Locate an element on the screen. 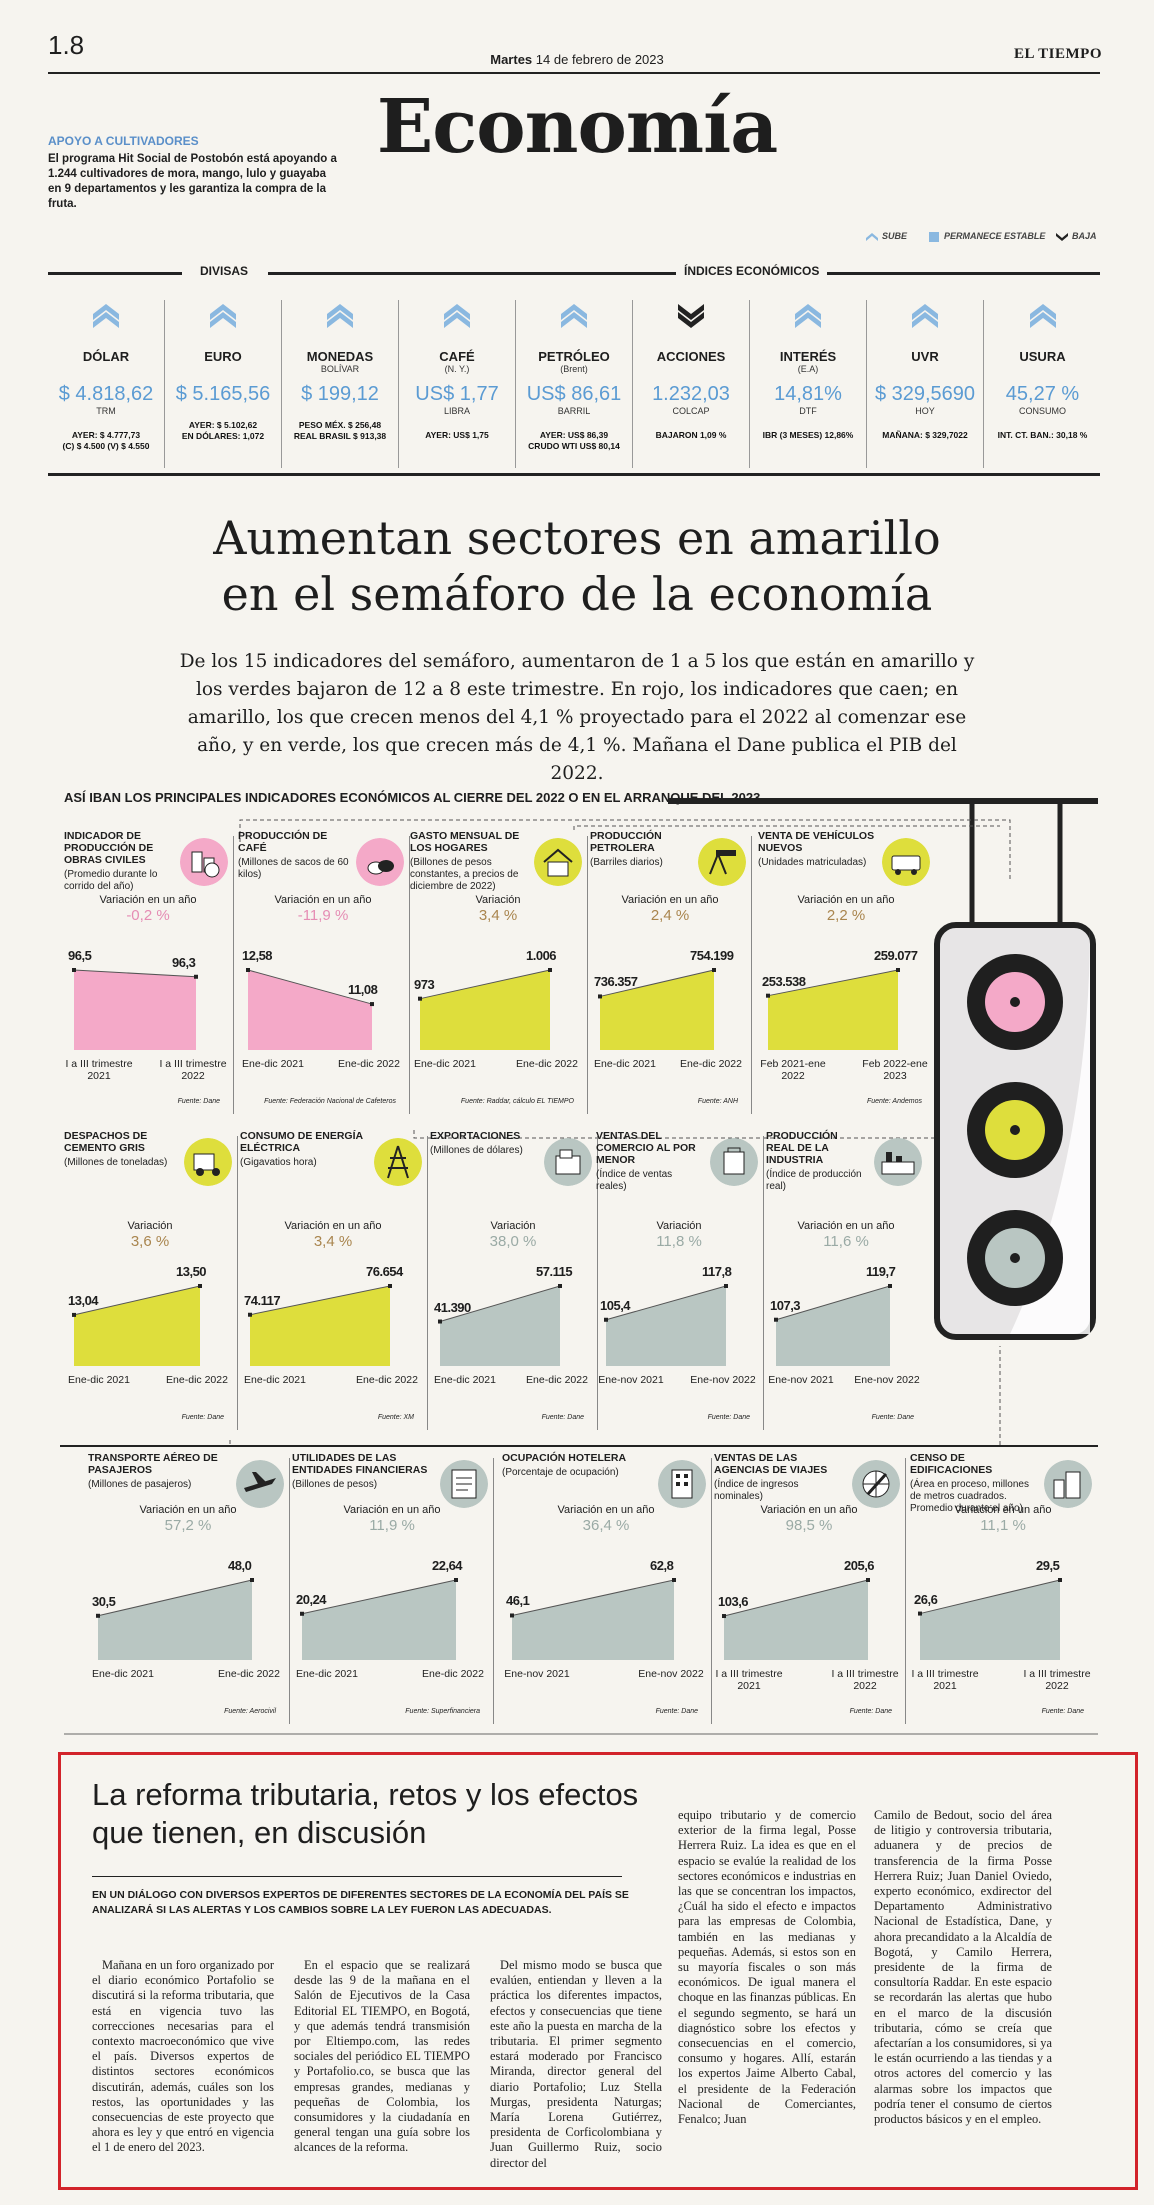 Image resolution: width=1154 pixels, height=2205 pixels. variation-value: 3,4 % is located at coordinates (333, 1241).